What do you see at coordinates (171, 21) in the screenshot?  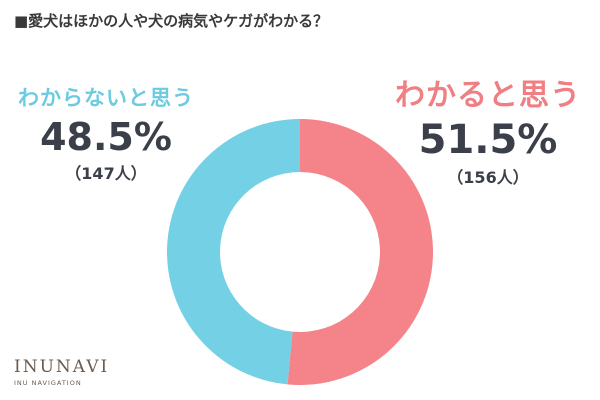 I see `chart-title: ■愛犬はほかの人や犬の病気やケガがわかる？` at bounding box center [171, 21].